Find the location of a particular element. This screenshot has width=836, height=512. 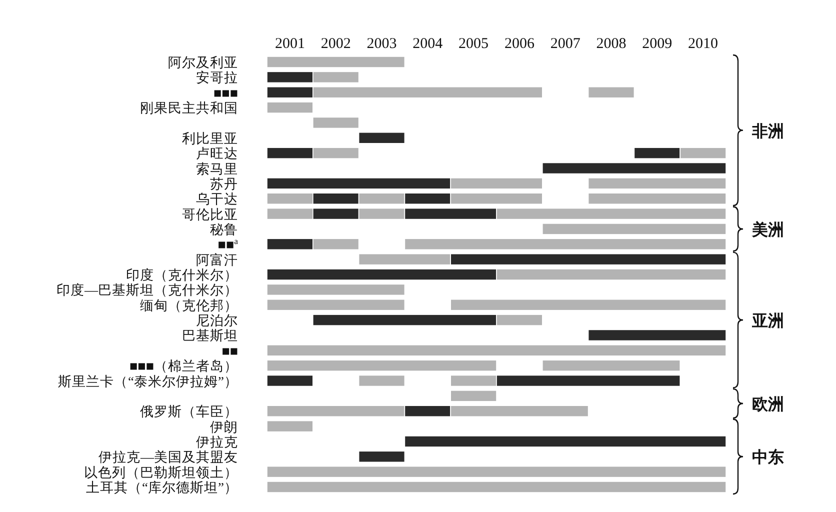

y-tick-label: 土耳其（“库尔德斯坦”） is located at coordinates (162, 487).